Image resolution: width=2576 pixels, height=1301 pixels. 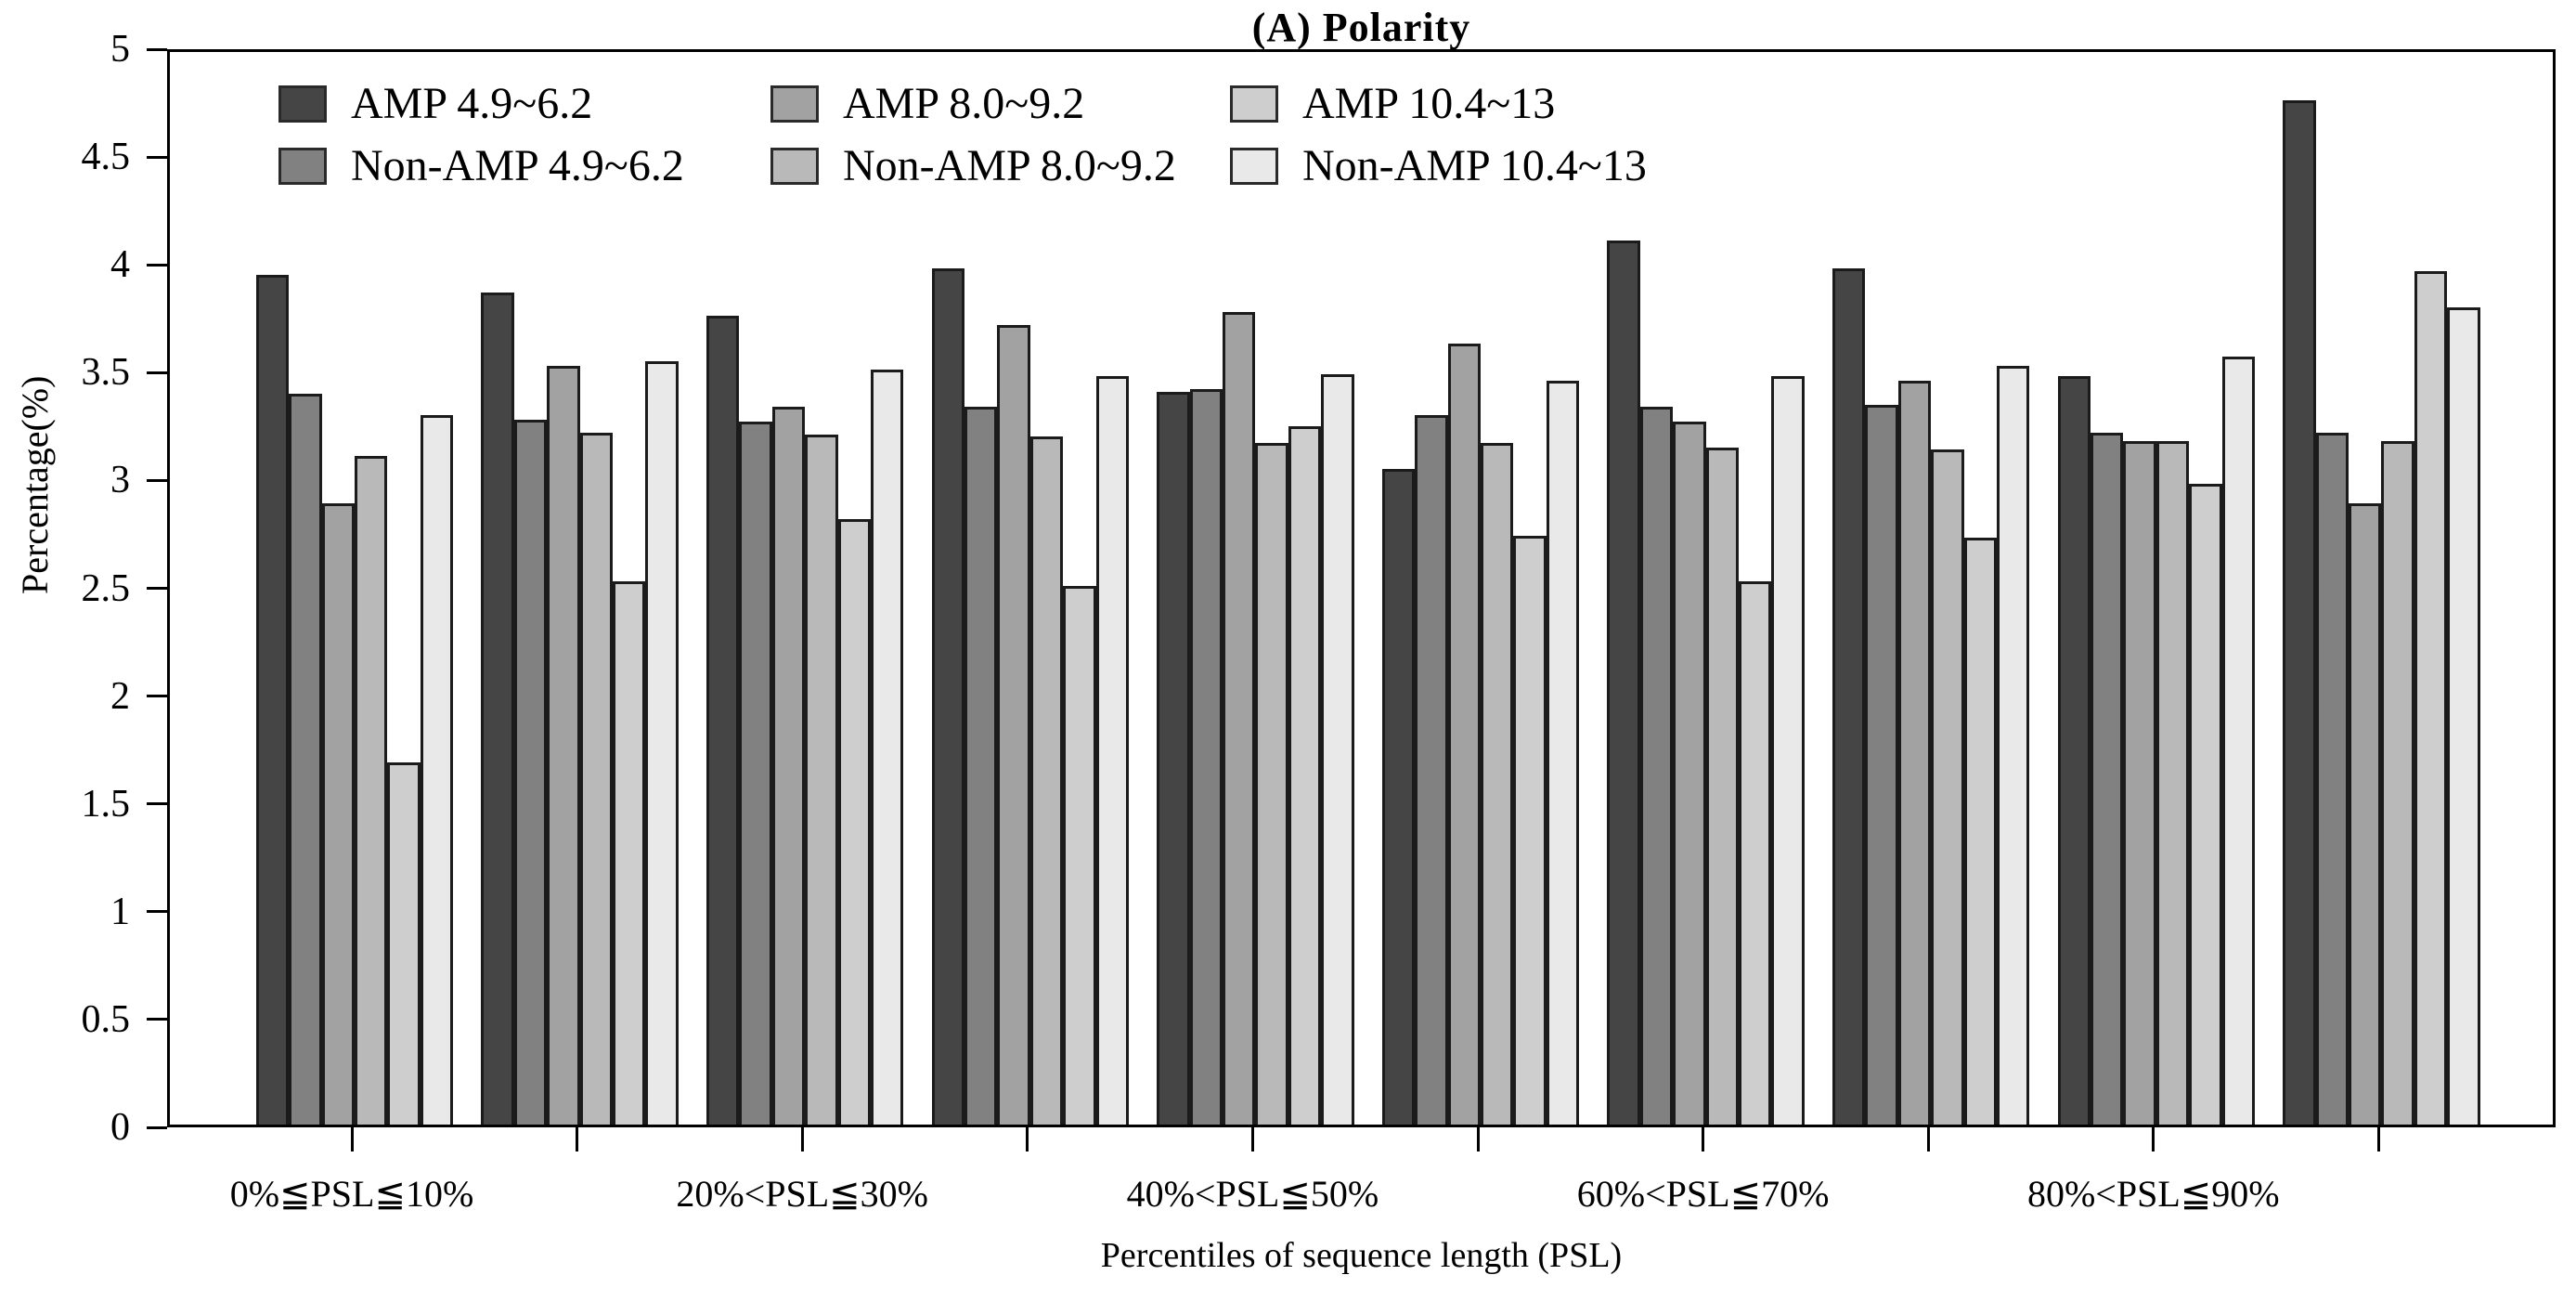 What do you see at coordinates (120, 696) in the screenshot?
I see `y-tick-label: 2` at bounding box center [120, 696].